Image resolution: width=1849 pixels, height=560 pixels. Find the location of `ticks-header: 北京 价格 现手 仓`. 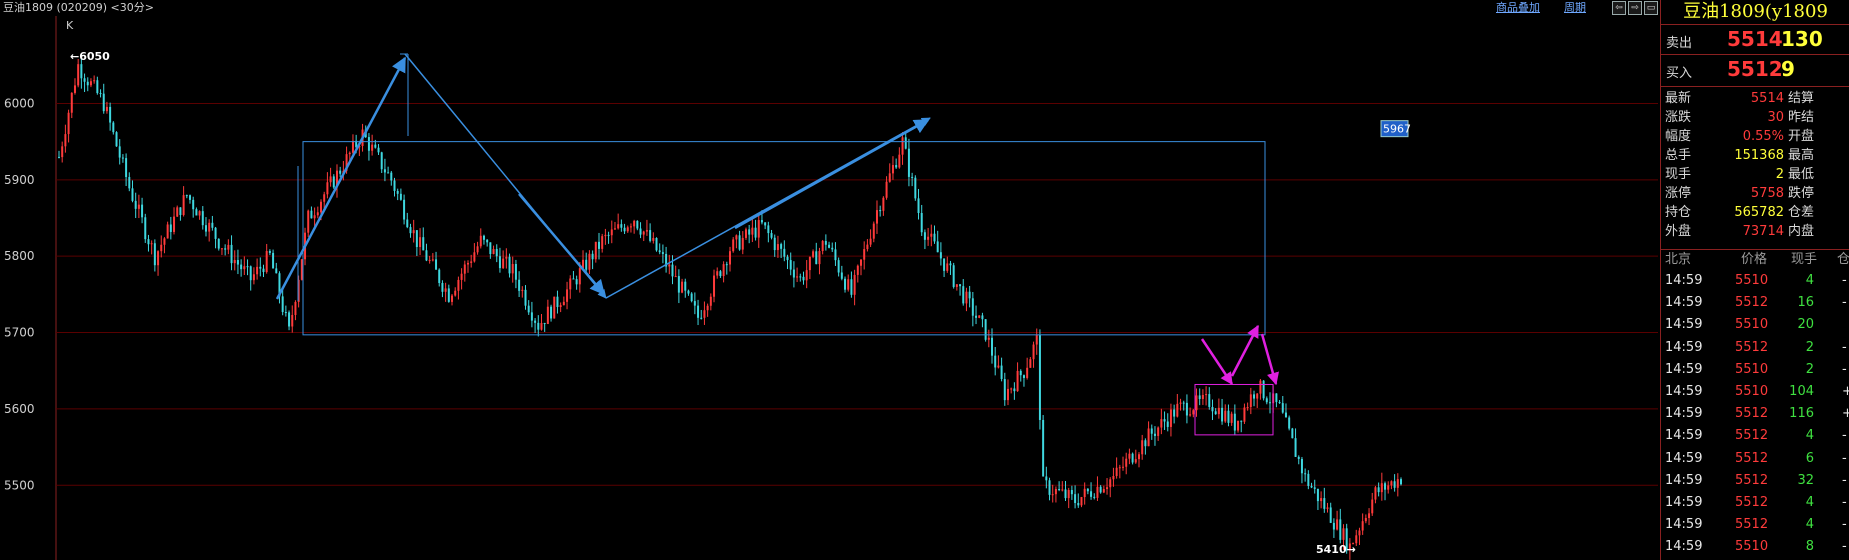

ticks-header: 北京 价格 现手 仓 is located at coordinates (1755, 259).